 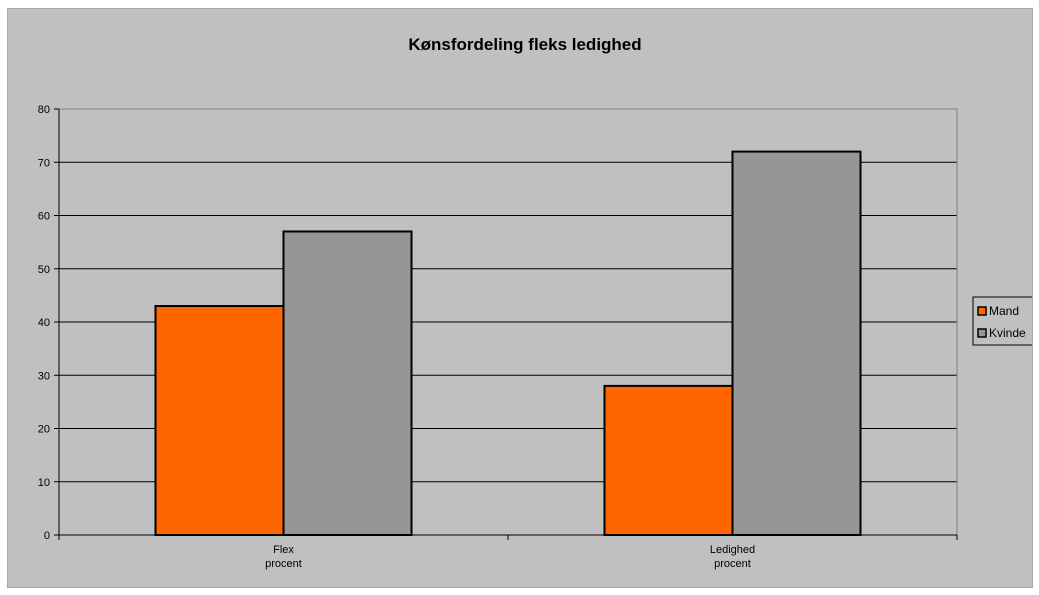 I want to click on legend-label-kvinde: Kvinde, so click(x=1007, y=333).